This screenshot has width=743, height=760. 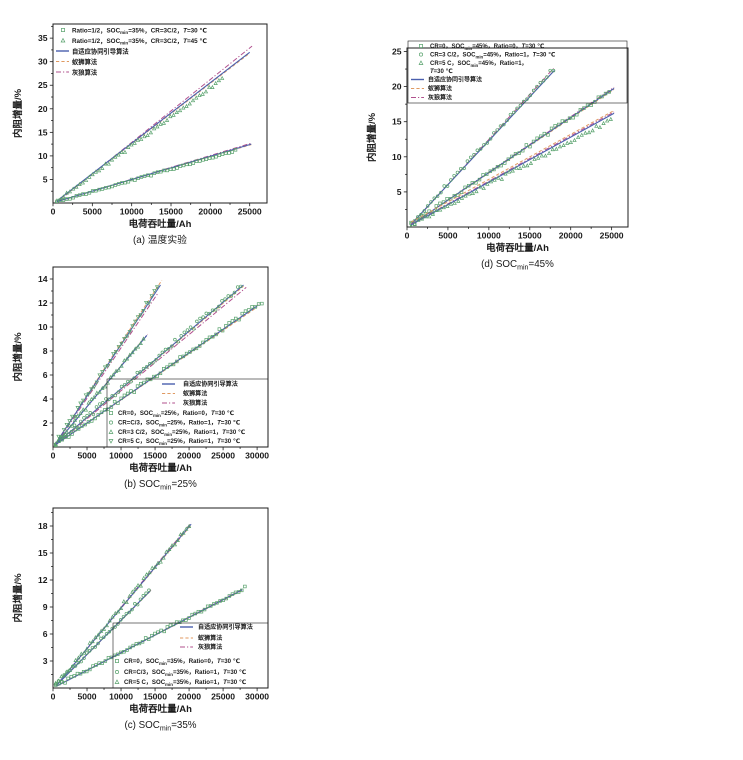 What do you see at coordinates (441, 71) in the screenshot?
I see `legend-label: T=30 ℃` at bounding box center [441, 71].